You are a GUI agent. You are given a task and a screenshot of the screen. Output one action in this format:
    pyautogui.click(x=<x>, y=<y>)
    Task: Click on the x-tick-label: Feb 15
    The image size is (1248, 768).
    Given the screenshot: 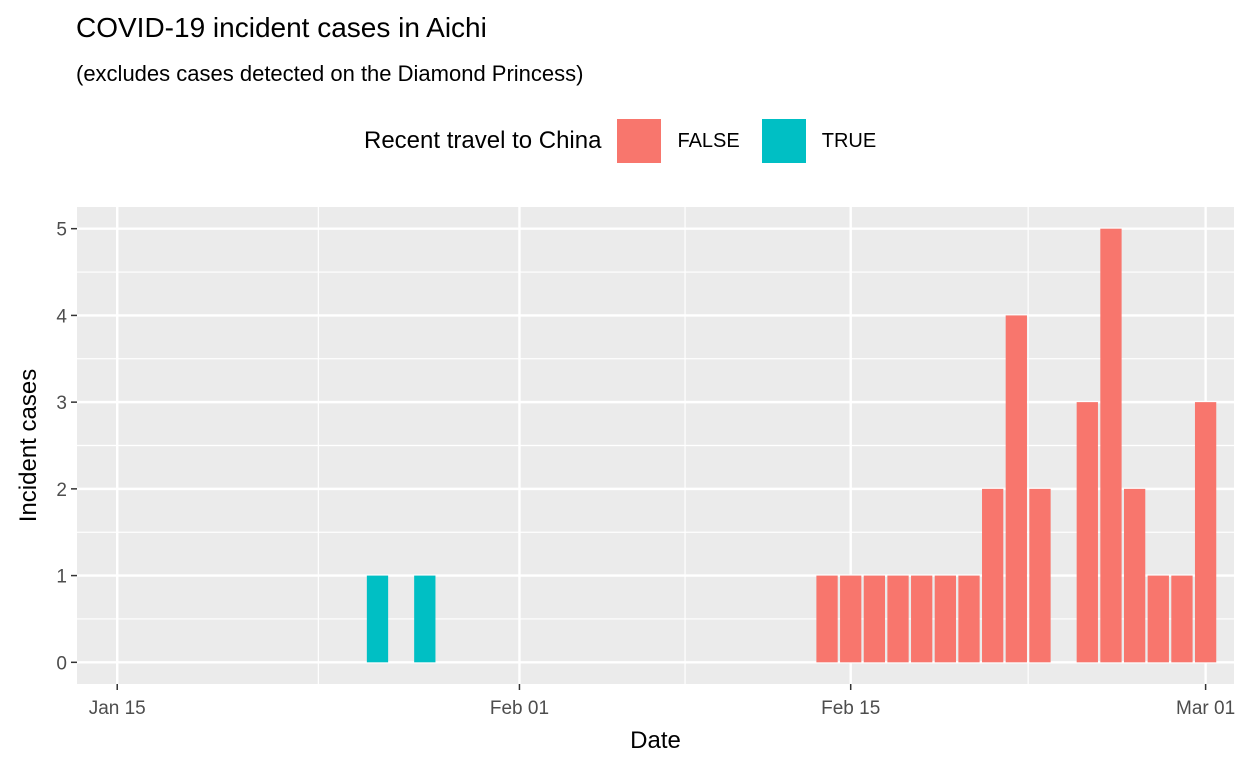 What is the action you would take?
    pyautogui.click(x=850, y=708)
    